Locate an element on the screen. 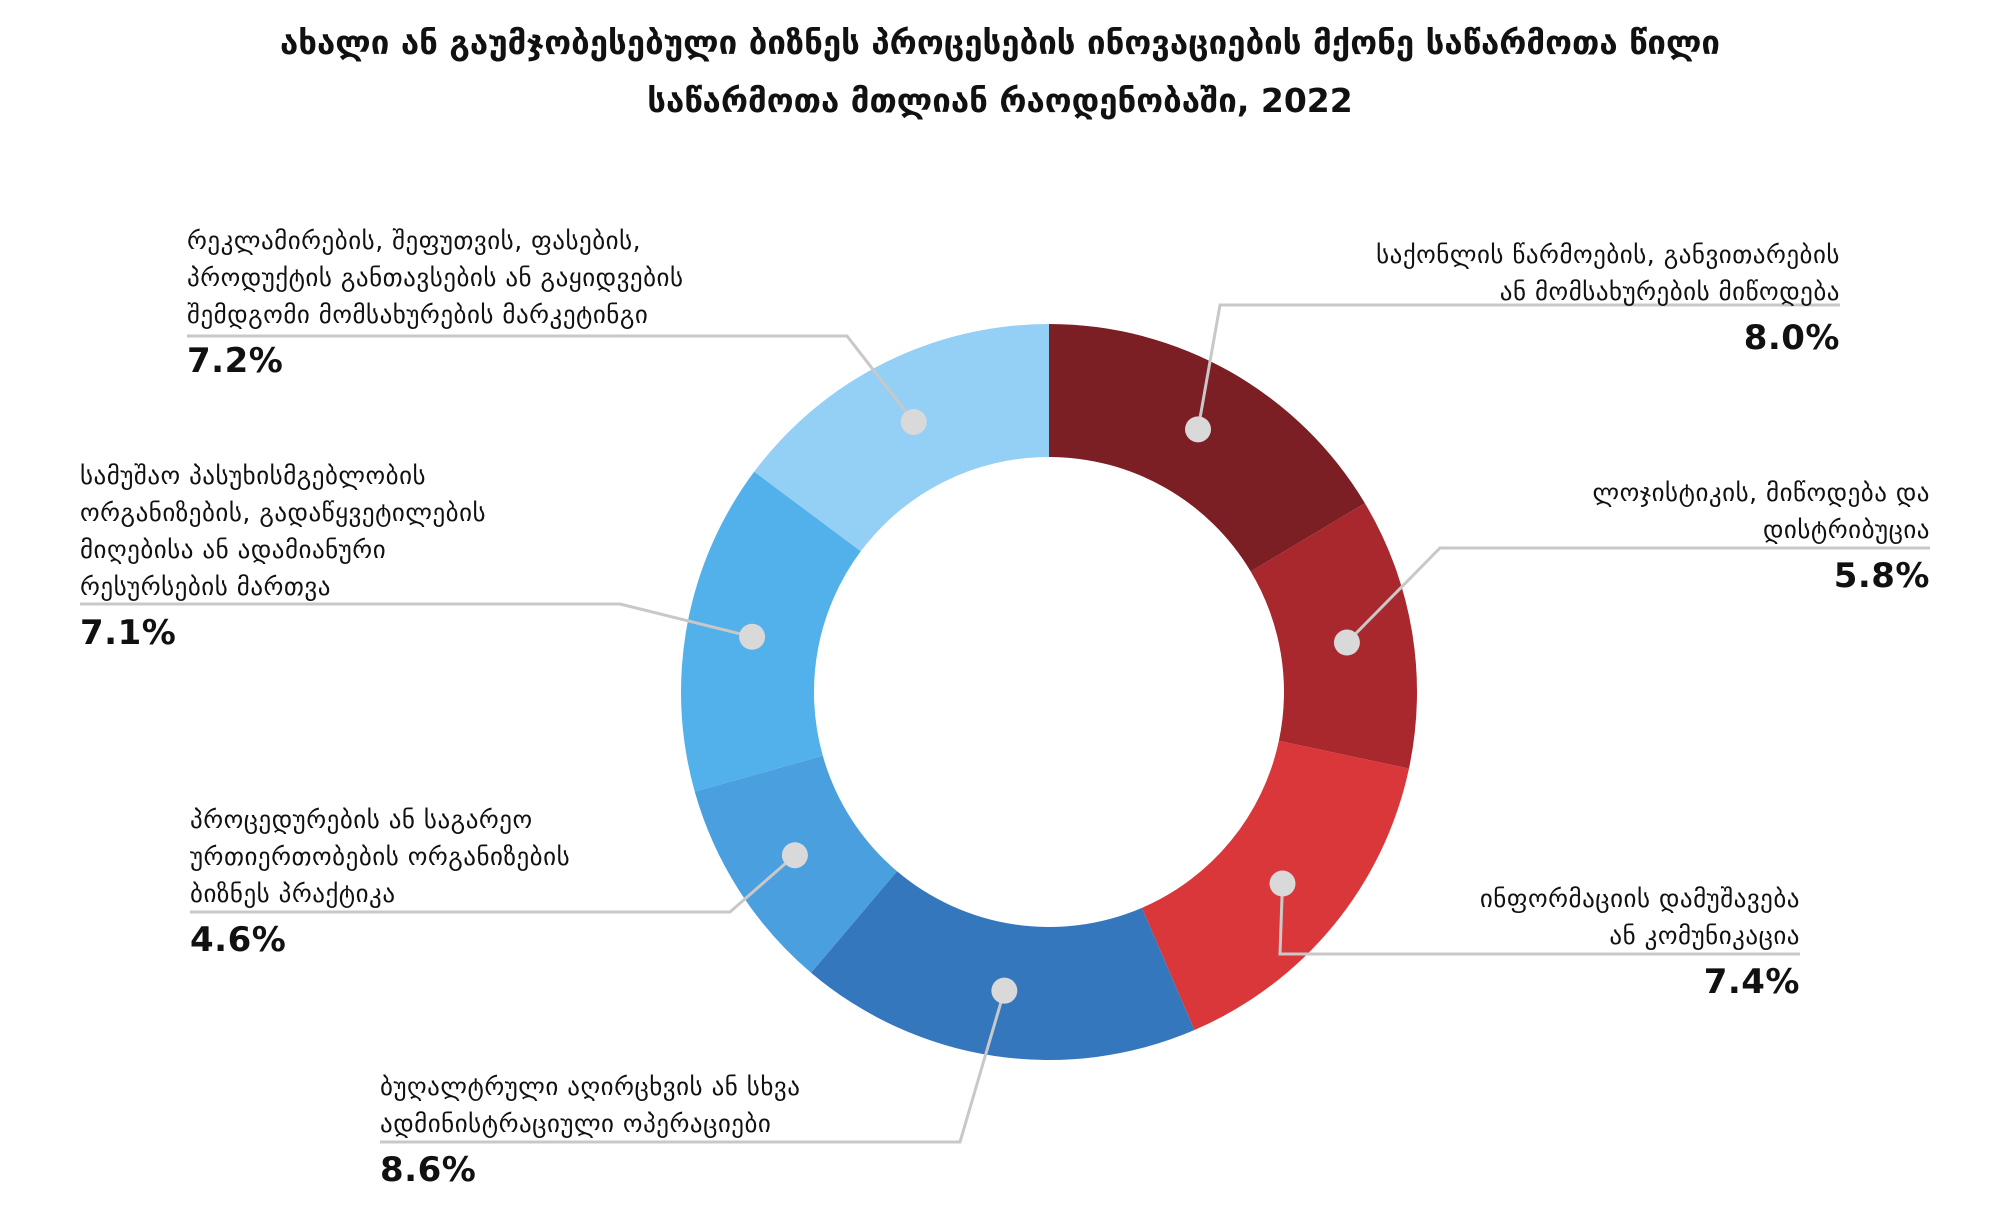 The image size is (2000, 1206). slice-label-line: ადმინისტრაციული ოპერაციები is located at coordinates (576, 1123).